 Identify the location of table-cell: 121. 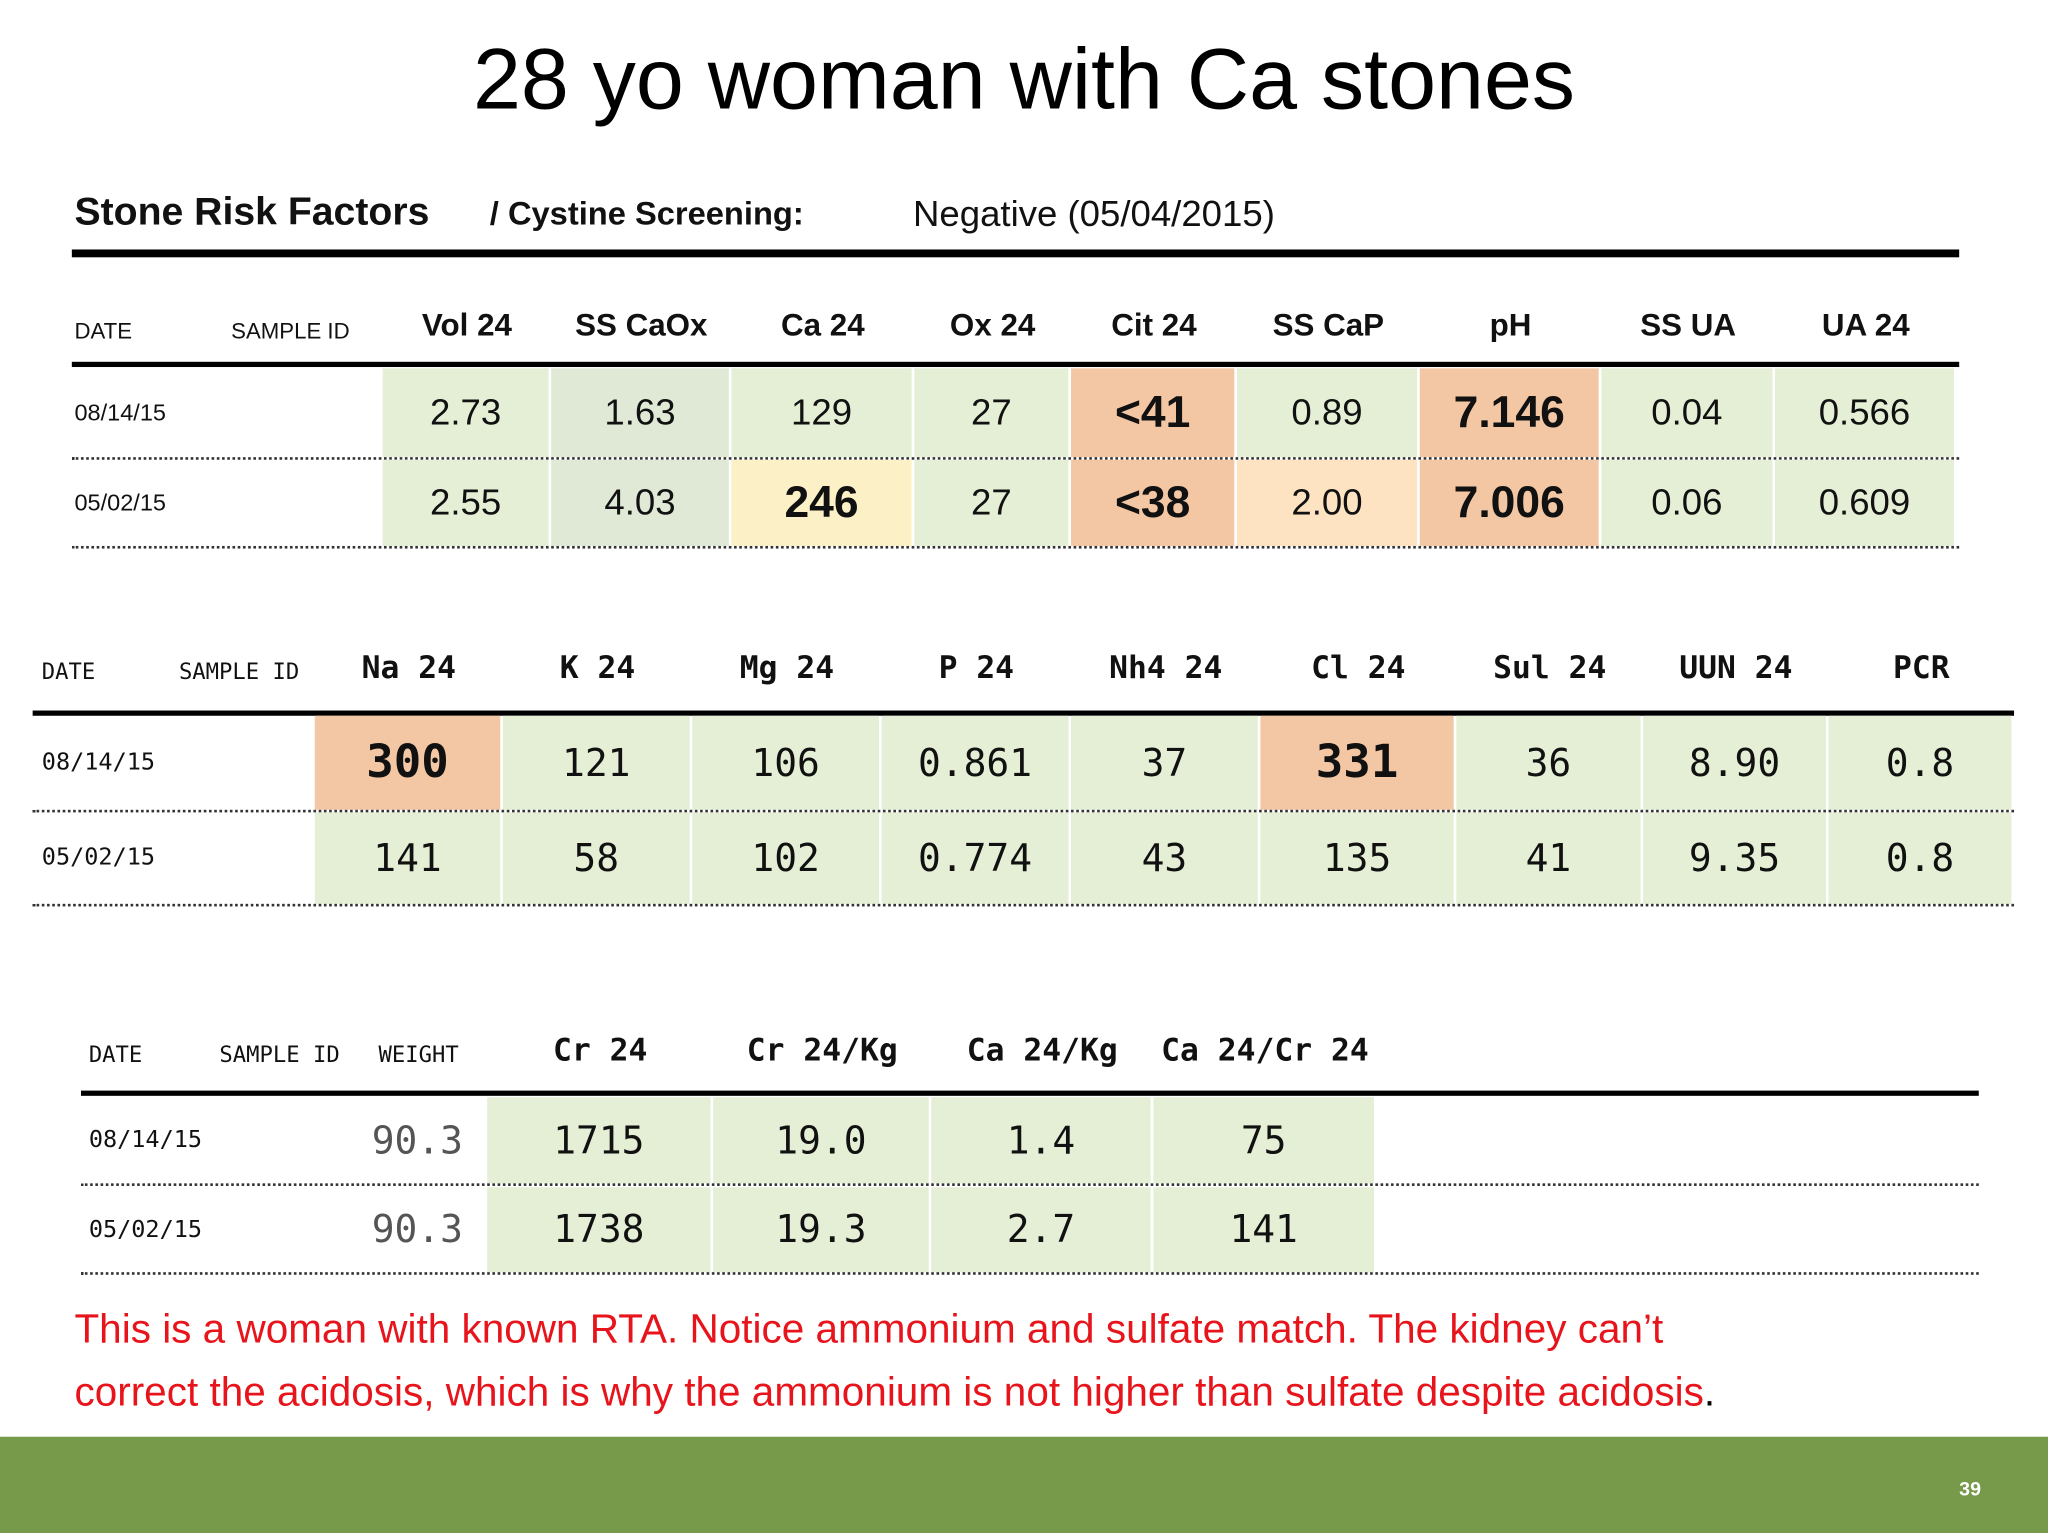
(596, 762).